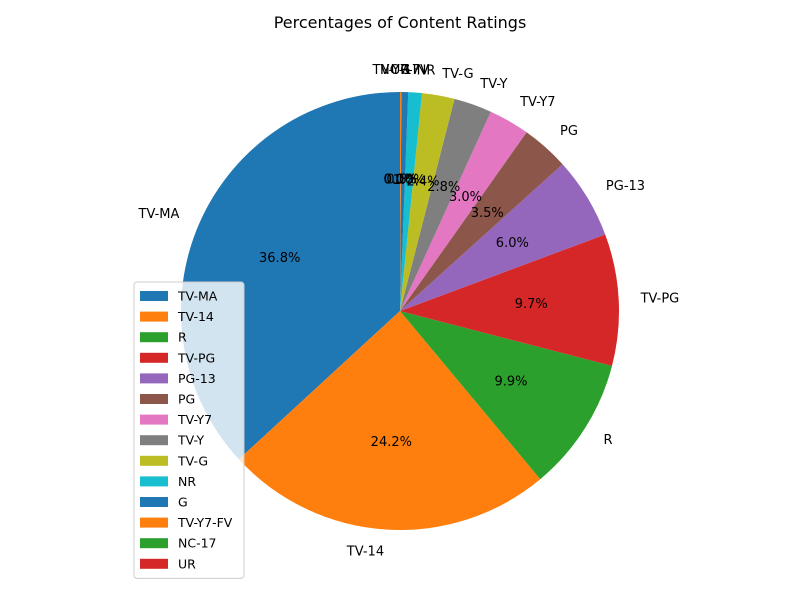 The width and height of the screenshot is (800, 600). What do you see at coordinates (154, 563) in the screenshot?
I see `legend-swatch-ur` at bounding box center [154, 563].